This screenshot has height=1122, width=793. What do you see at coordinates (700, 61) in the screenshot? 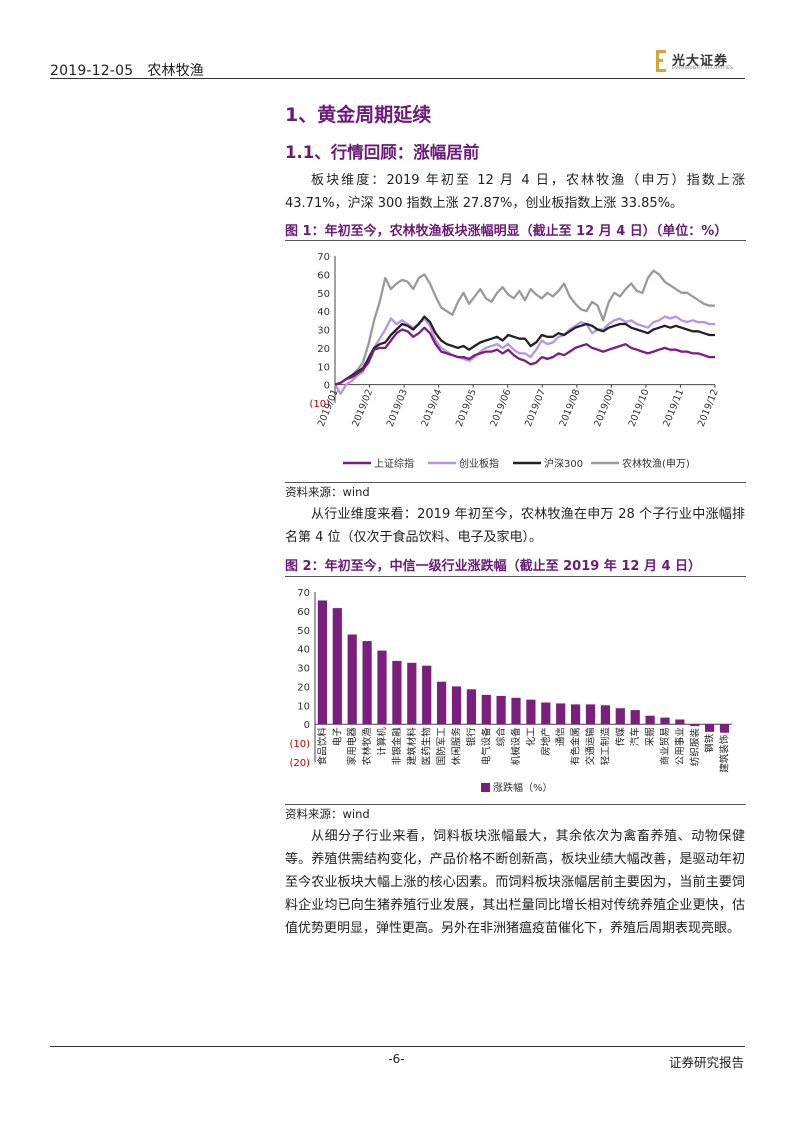
I see `brand-name: 光大证券` at bounding box center [700, 61].